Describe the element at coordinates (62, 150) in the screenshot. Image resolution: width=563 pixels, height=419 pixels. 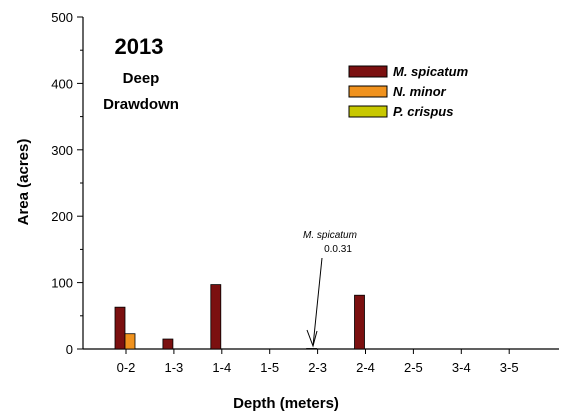
I see `y-tick-label: 300` at that location.